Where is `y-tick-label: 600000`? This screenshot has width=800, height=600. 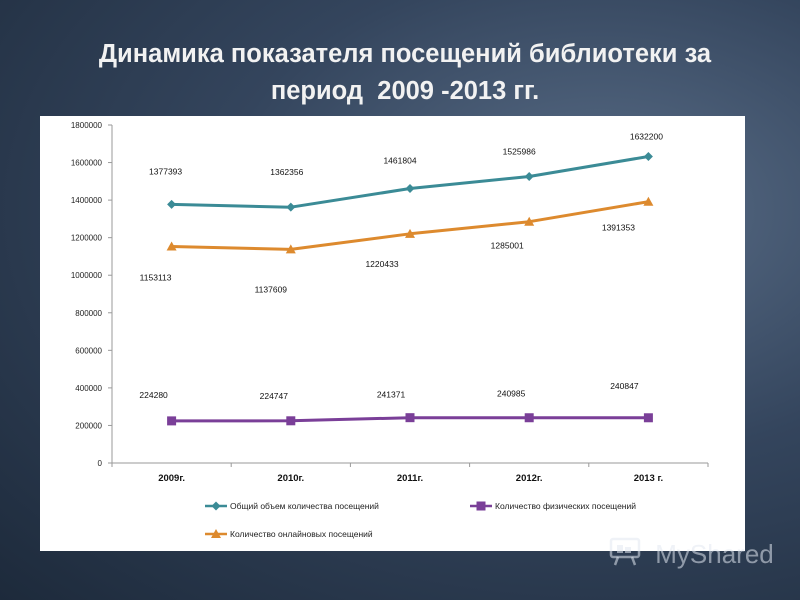 y-tick-label: 600000 is located at coordinates (88, 350).